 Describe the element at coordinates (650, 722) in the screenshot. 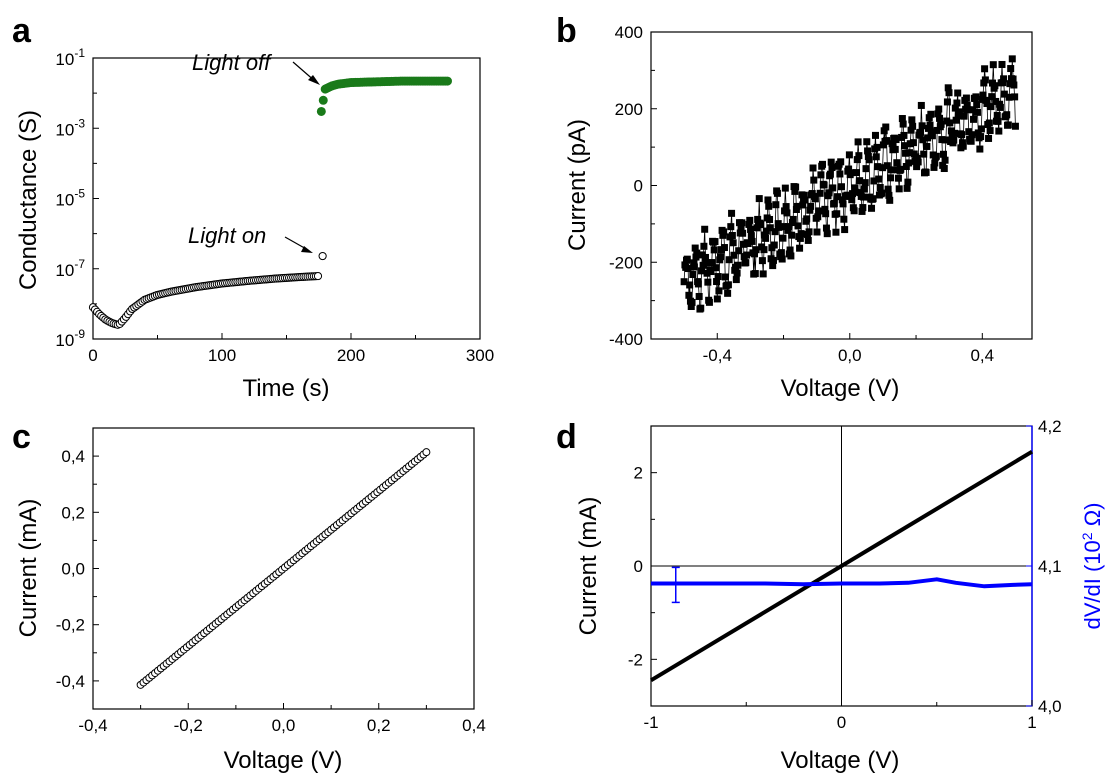

I see `panel-d-x-tick-label: -1` at that location.